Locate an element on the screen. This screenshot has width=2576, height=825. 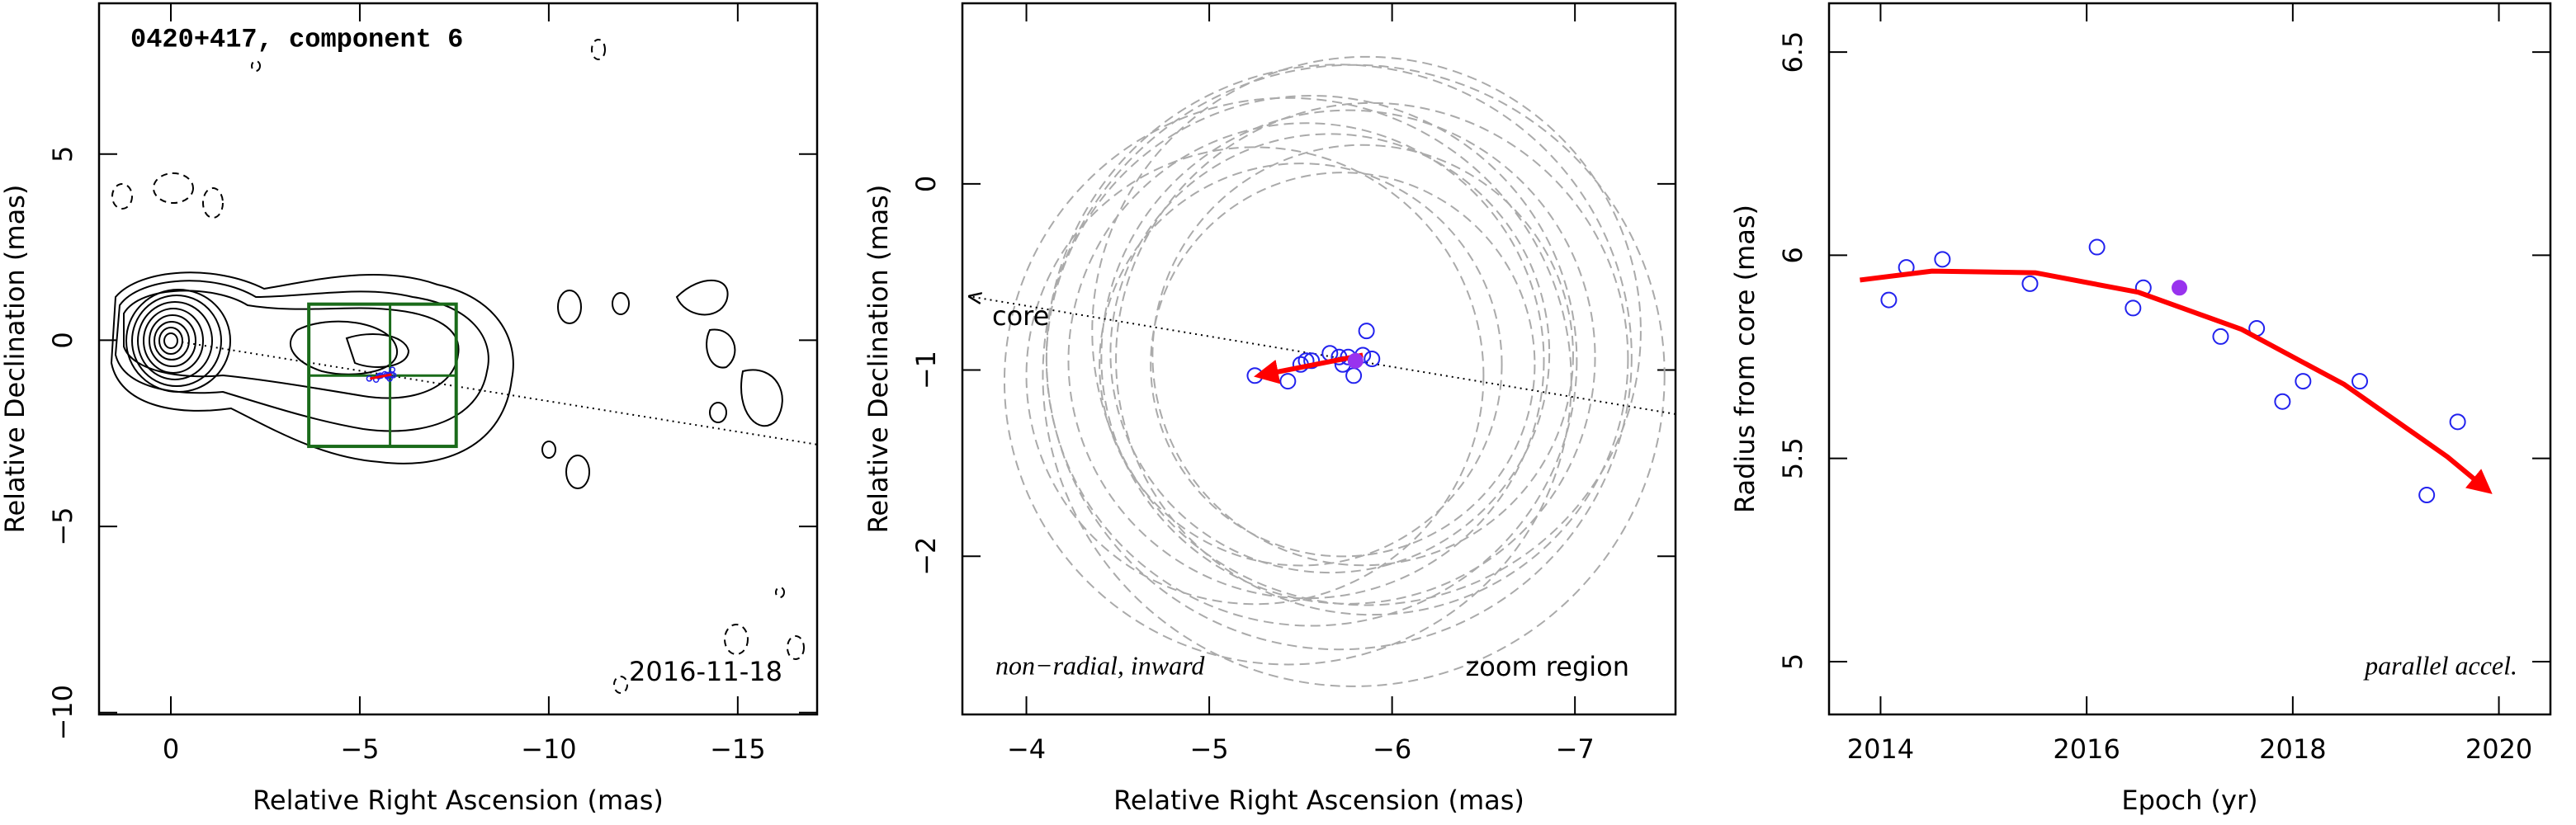
x-tick-label: 2018 is located at coordinates (2292, 749).